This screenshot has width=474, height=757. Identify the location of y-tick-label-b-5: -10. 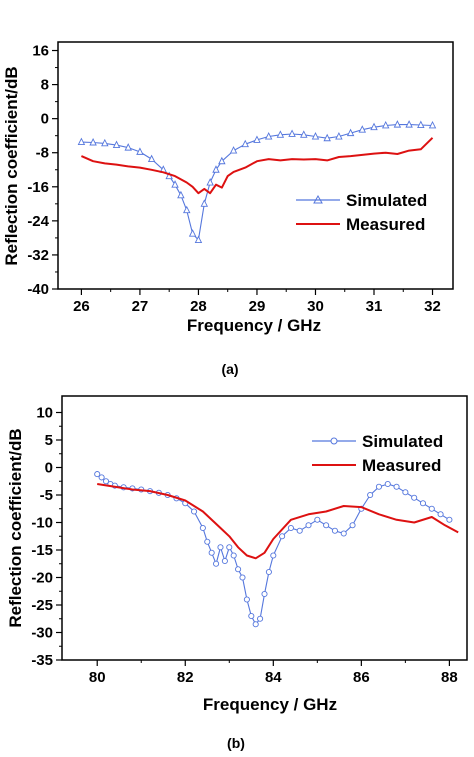
(42, 523).